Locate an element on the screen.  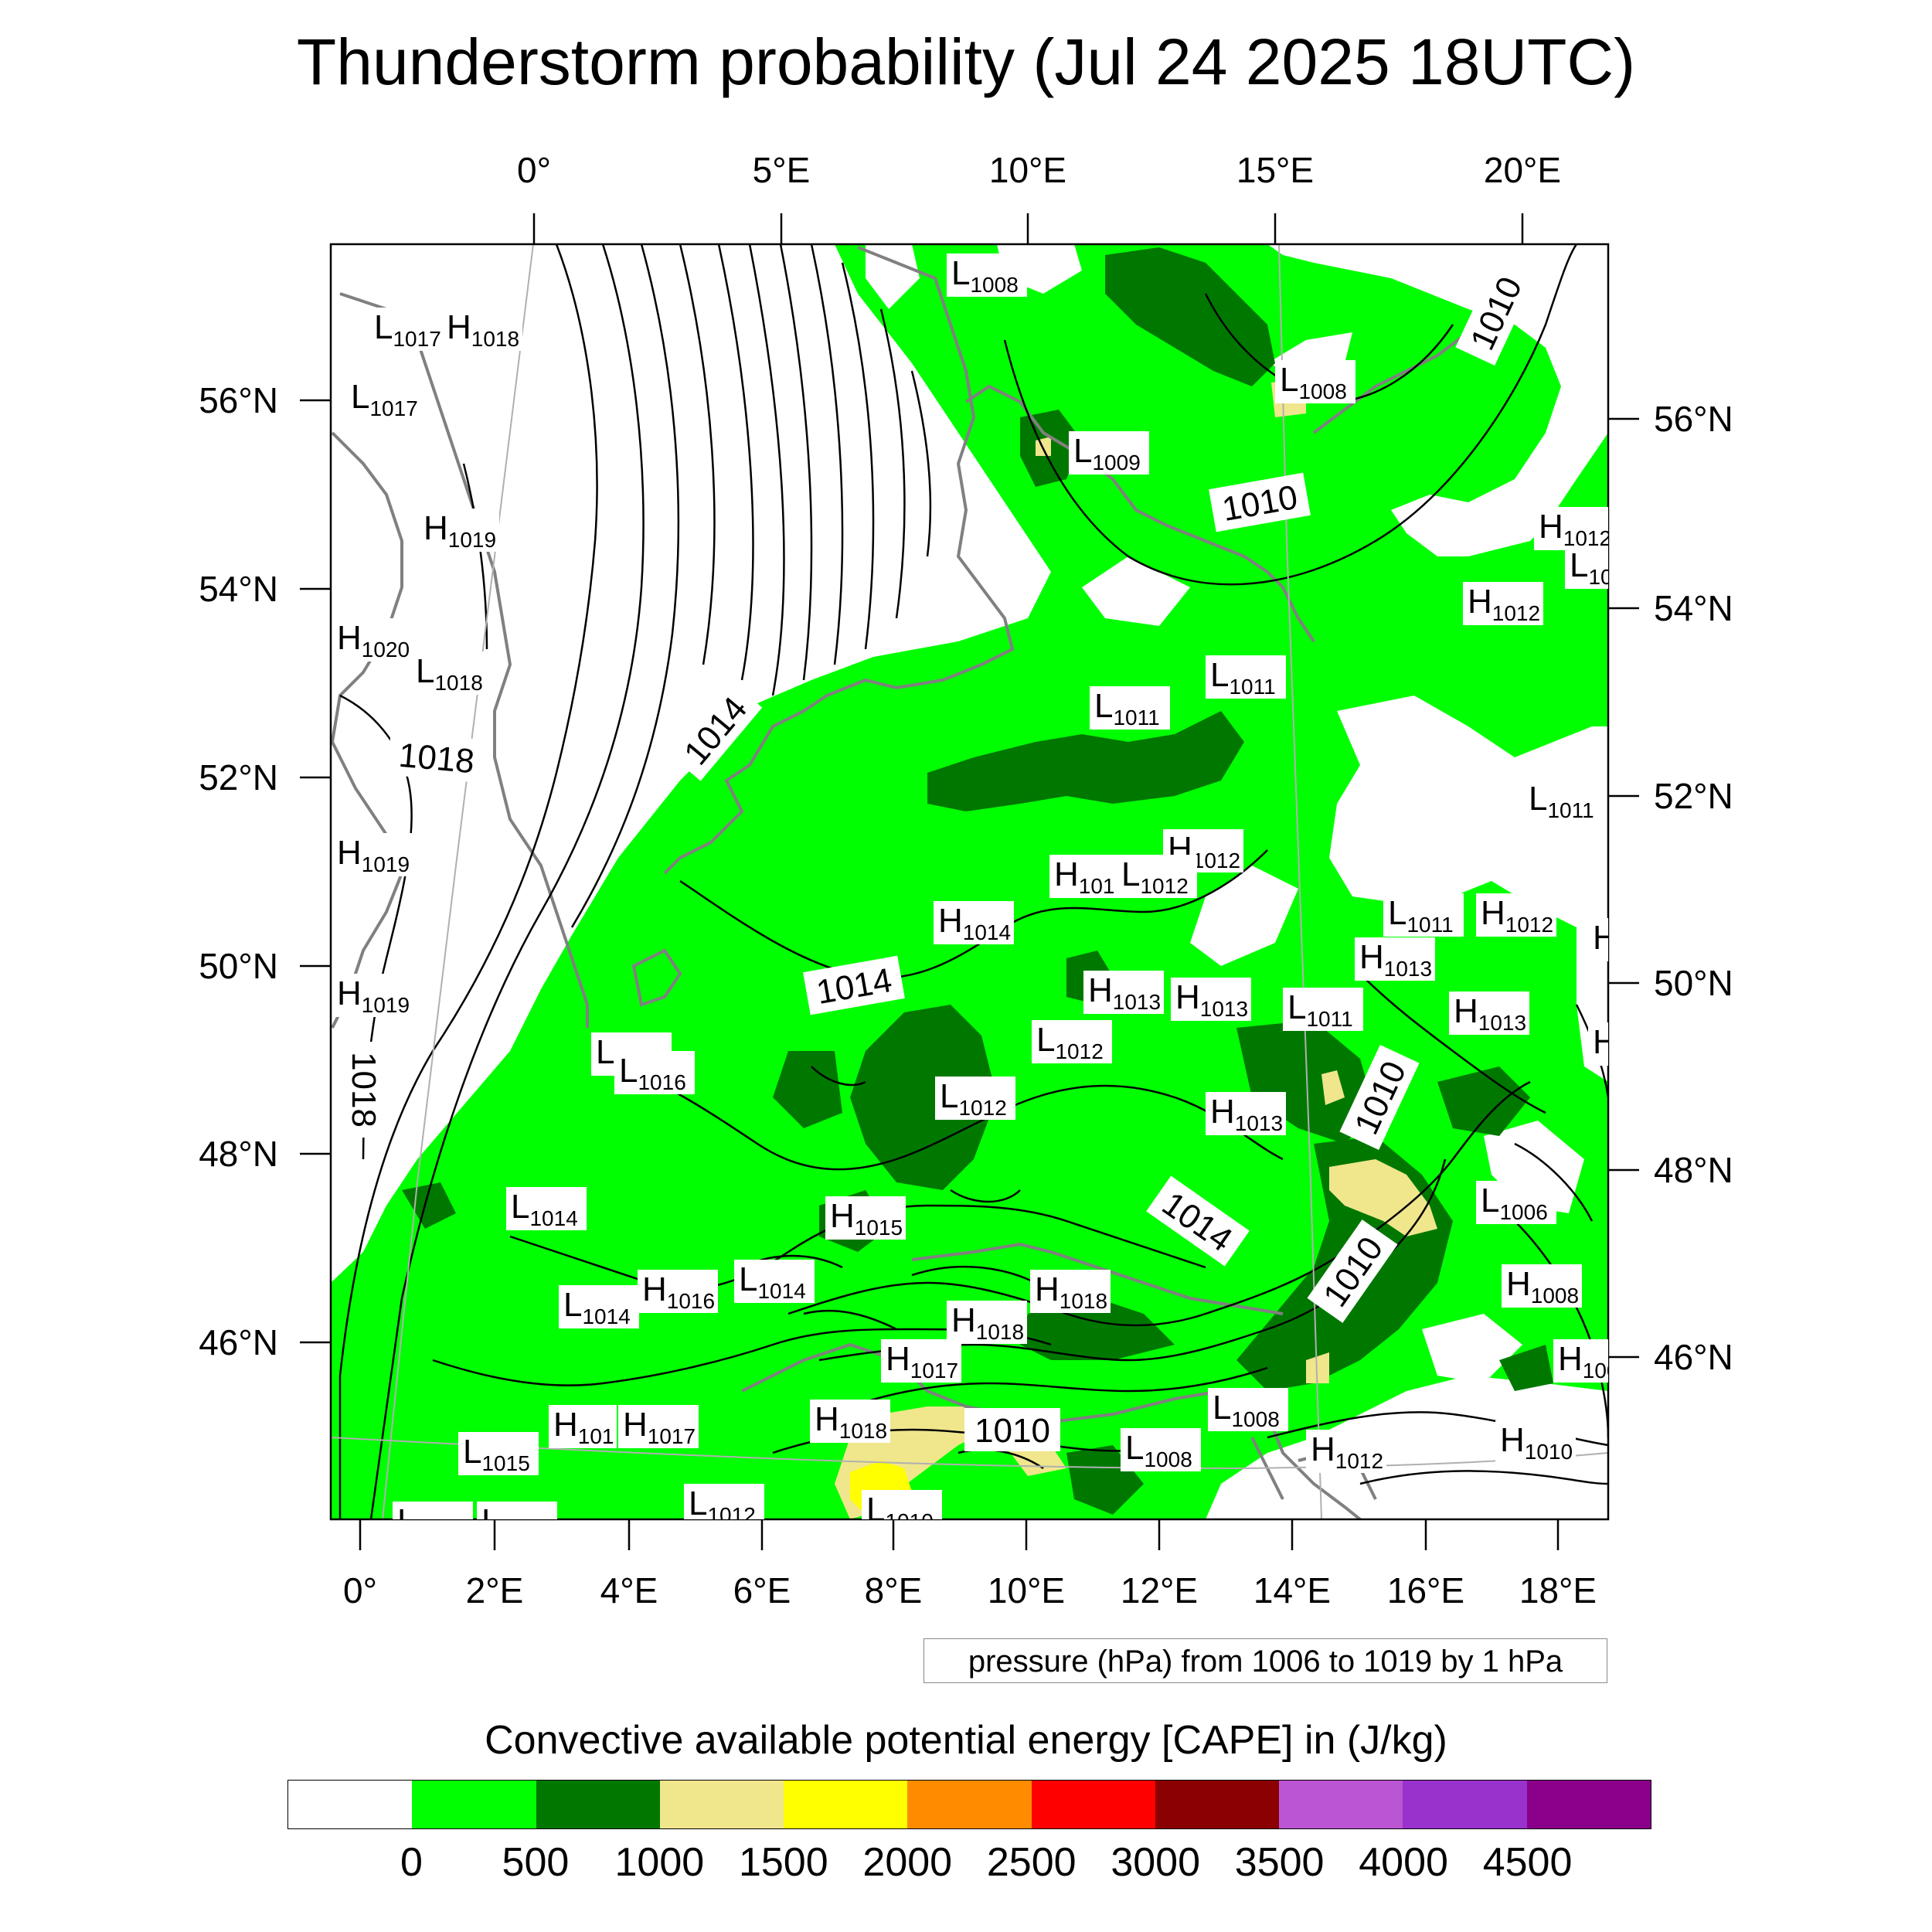
pressure-center-high: H1015 is located at coordinates (865, 1218).